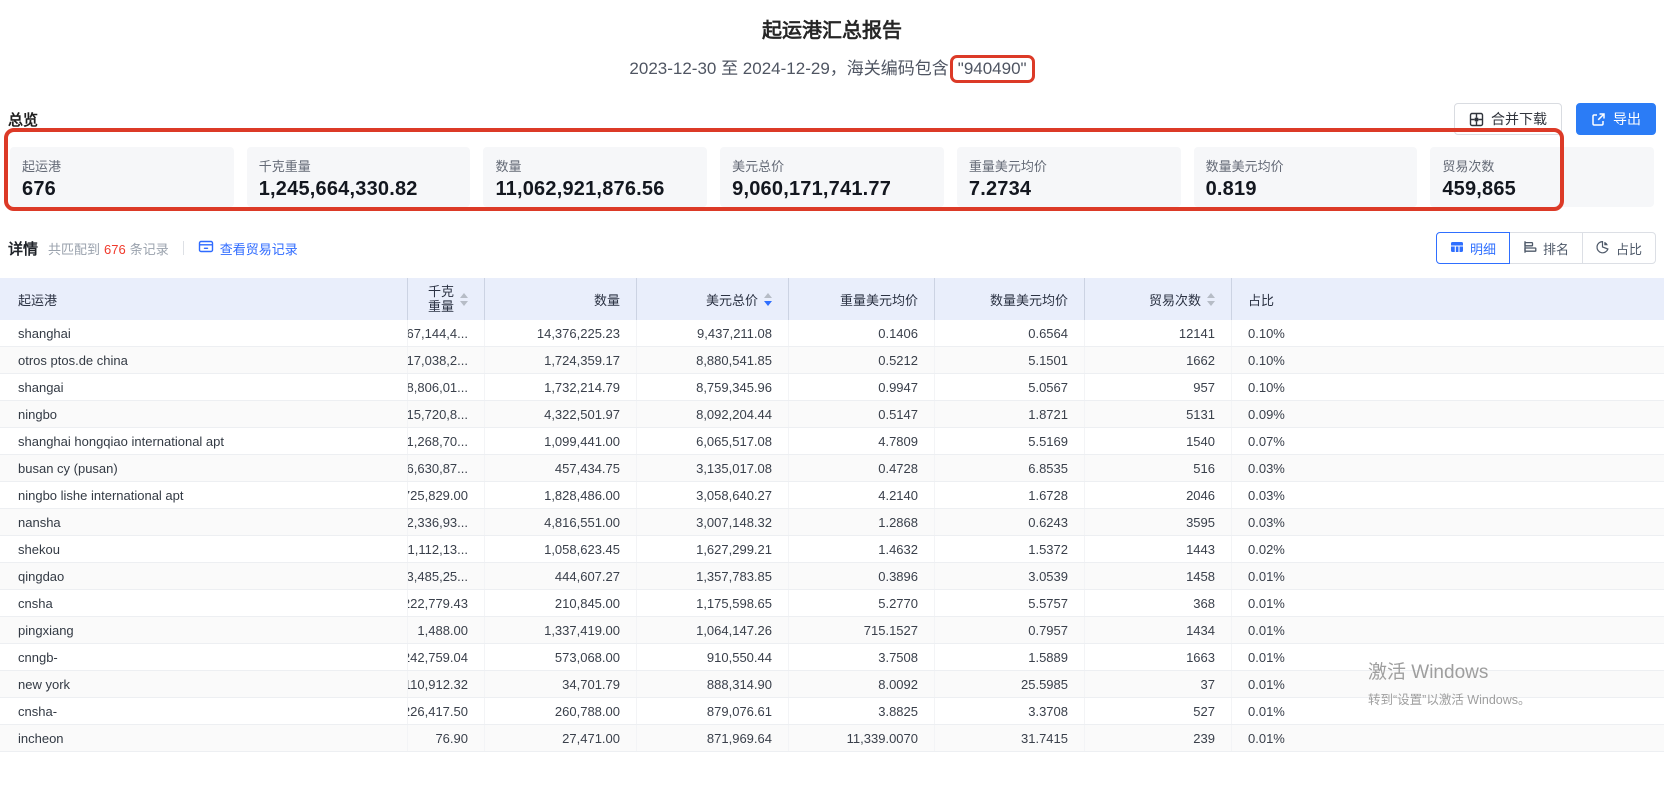 The height and width of the screenshot is (788, 1664). What do you see at coordinates (204, 603) in the screenshot?
I see `port-name-cell: cnsha` at bounding box center [204, 603].